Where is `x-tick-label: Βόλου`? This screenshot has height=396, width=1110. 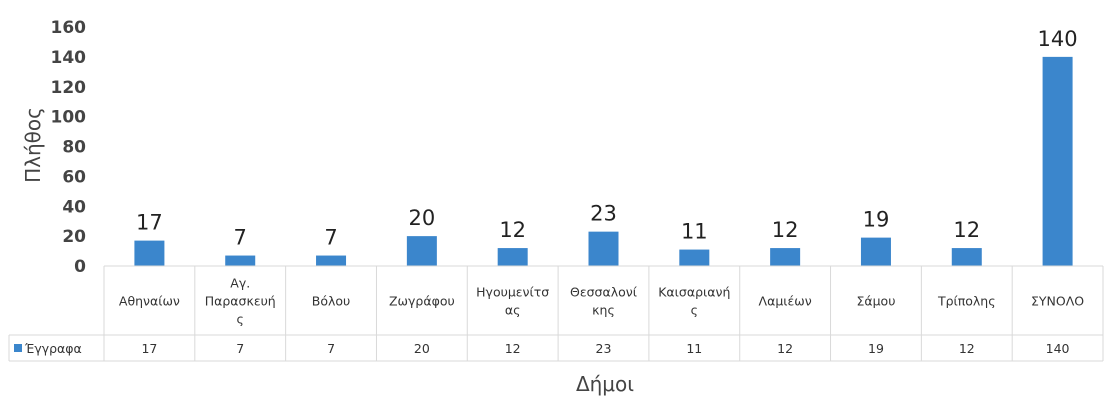
x-tick-label: Βόλου is located at coordinates (331, 301).